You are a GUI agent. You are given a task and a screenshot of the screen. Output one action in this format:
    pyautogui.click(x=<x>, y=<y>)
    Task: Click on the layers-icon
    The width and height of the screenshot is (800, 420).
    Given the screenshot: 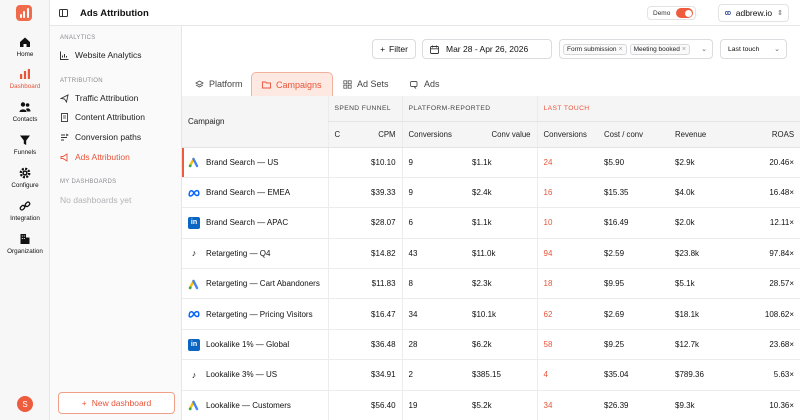 What is the action you would take?
    pyautogui.click(x=199, y=83)
    